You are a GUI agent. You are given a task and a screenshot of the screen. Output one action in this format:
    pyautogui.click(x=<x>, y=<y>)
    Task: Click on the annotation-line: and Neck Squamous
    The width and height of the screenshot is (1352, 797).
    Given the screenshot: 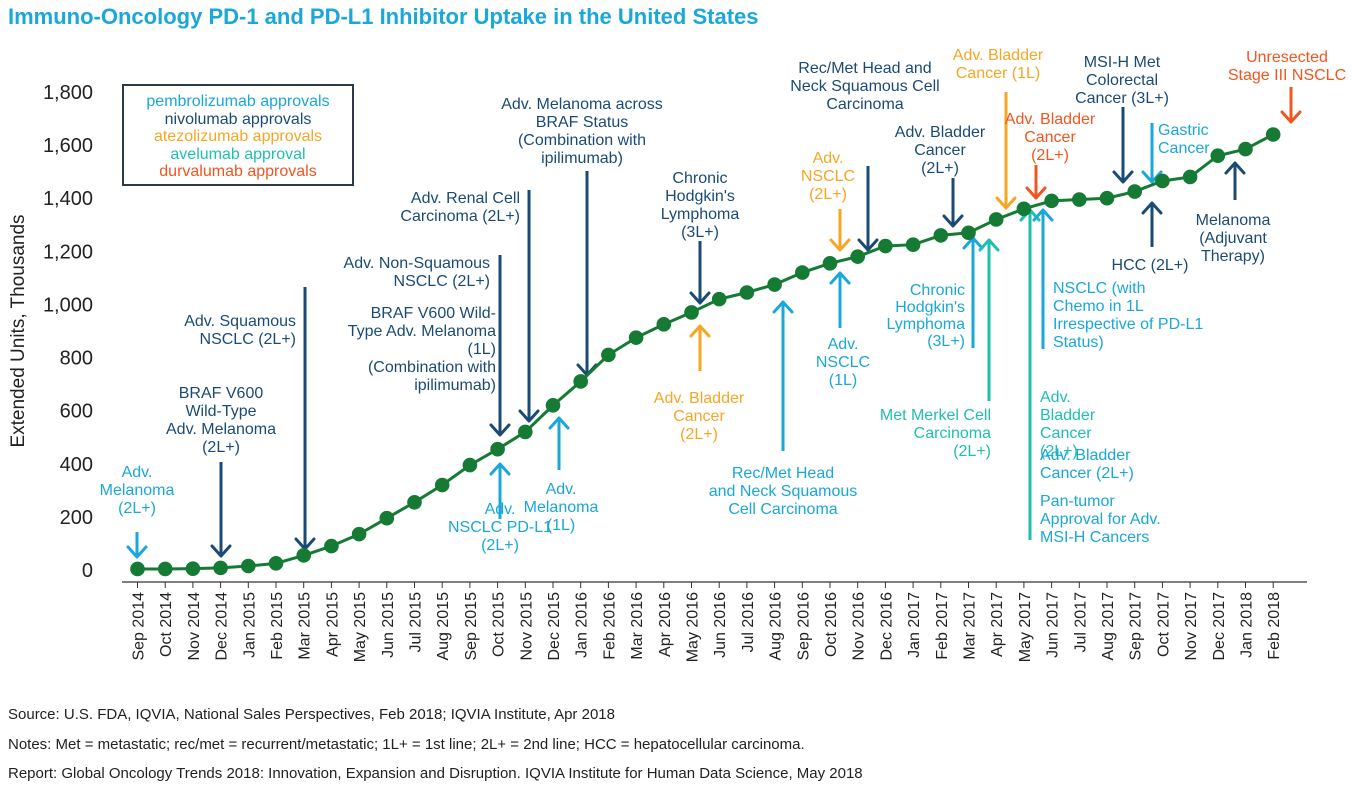 What is the action you would take?
    pyautogui.click(x=783, y=491)
    